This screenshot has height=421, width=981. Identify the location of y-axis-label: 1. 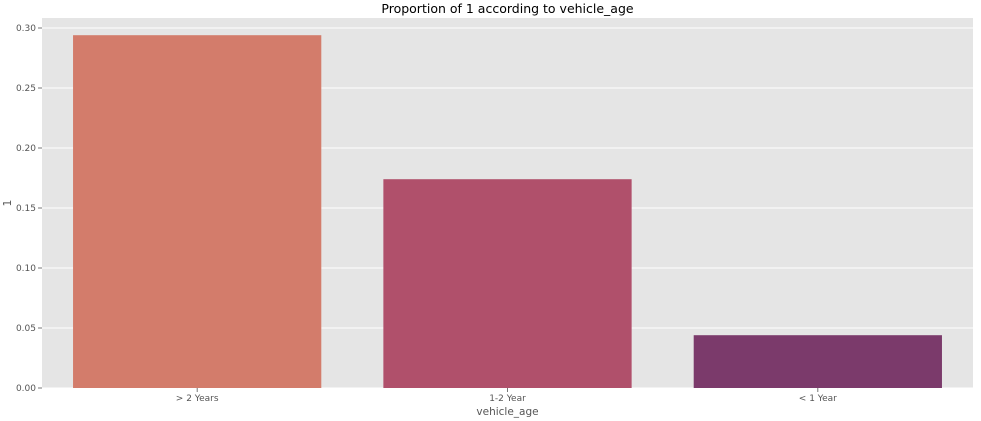
(8, 203).